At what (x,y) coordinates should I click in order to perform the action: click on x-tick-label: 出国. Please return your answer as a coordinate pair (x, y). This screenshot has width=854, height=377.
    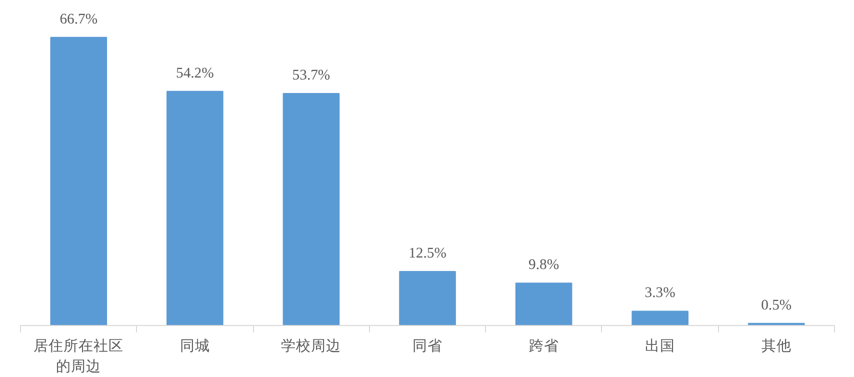
    Looking at the image, I should click on (660, 346).